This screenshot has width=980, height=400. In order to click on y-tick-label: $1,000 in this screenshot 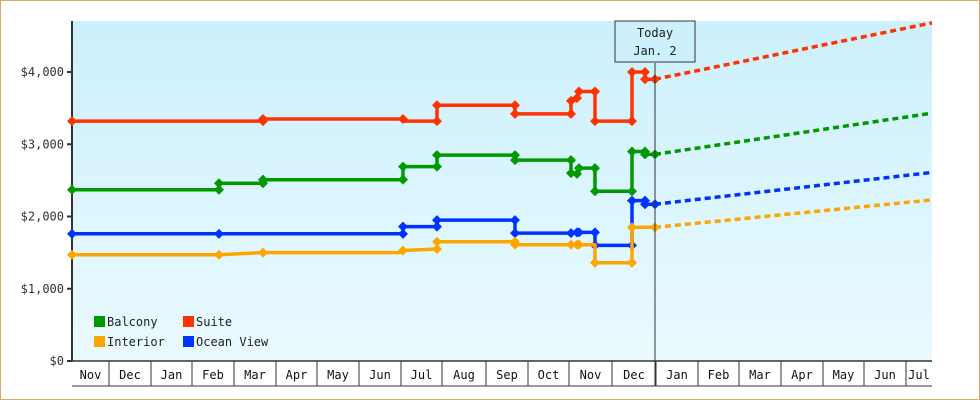, I will do `click(42, 289)`.